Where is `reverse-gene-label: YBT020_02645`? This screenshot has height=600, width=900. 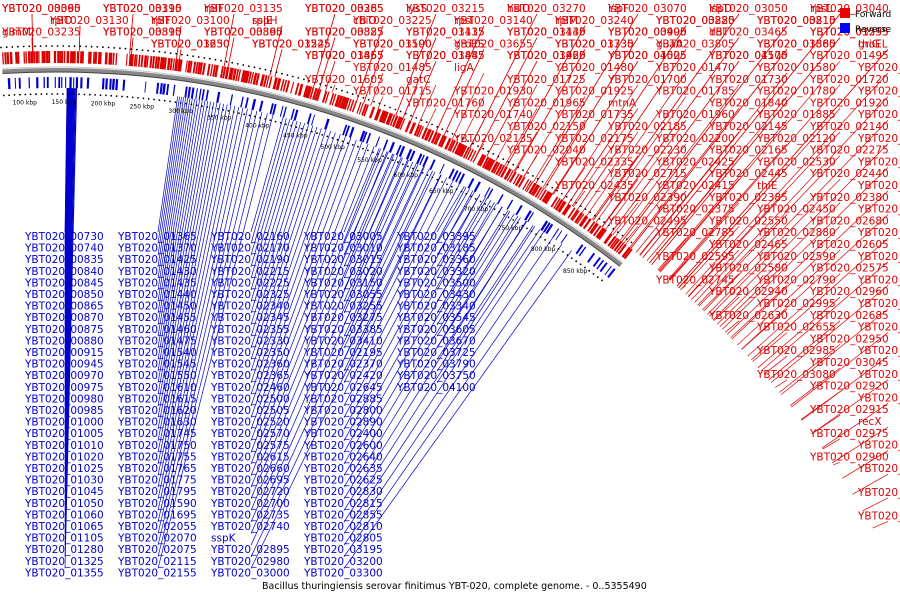
reverse-gene-label: YBT020_02645 is located at coordinates (343, 388).